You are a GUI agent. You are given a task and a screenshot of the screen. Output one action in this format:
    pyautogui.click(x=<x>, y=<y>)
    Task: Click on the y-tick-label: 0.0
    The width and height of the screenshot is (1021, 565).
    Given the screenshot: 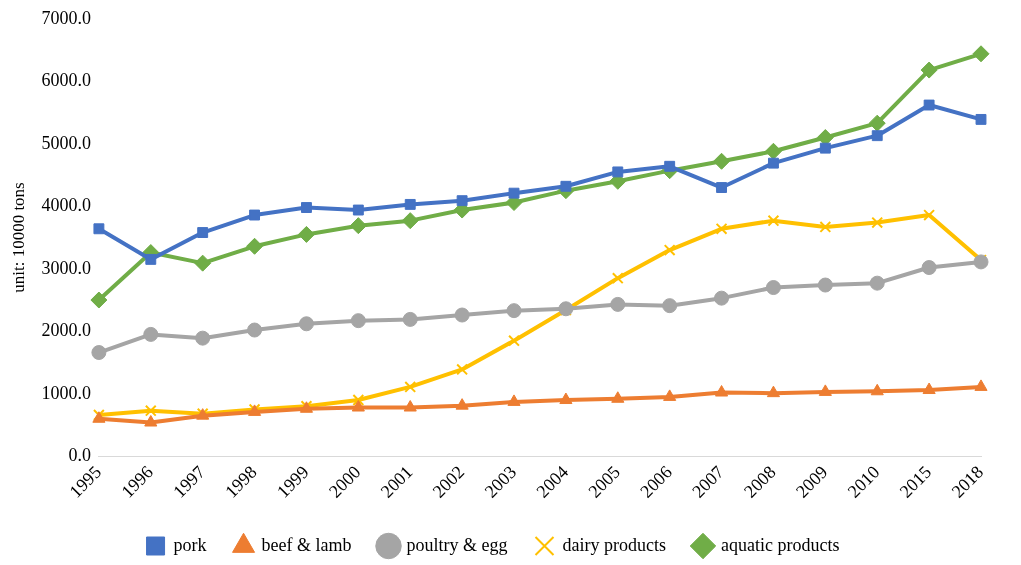 What is the action you would take?
    pyautogui.click(x=79, y=455)
    